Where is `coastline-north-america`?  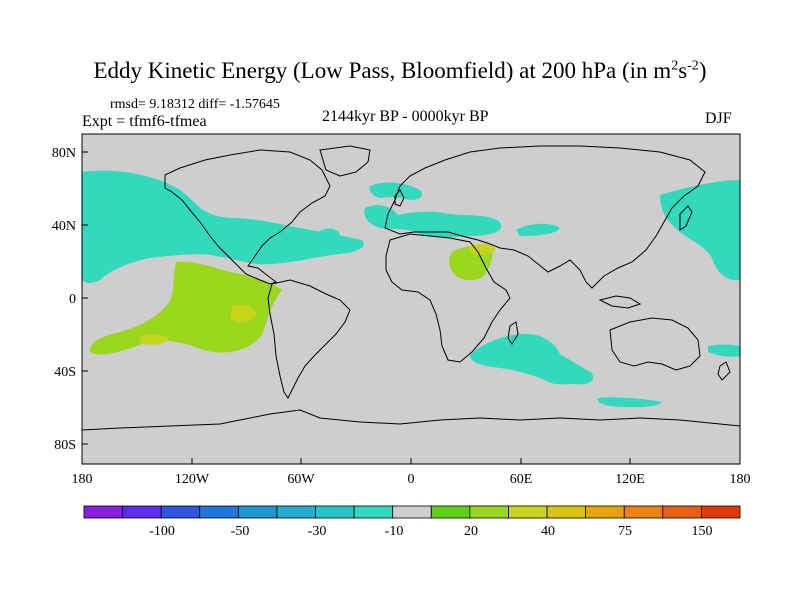
coastline-north-america is located at coordinates (247, 217).